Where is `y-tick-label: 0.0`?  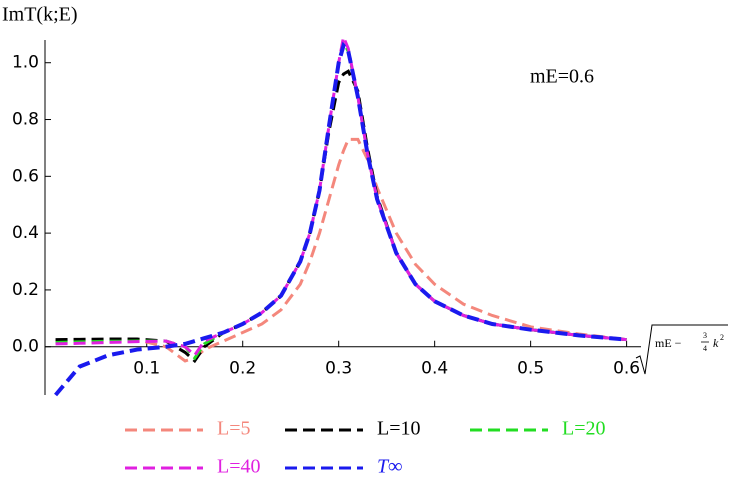
y-tick-label: 0.0 is located at coordinates (25, 347).